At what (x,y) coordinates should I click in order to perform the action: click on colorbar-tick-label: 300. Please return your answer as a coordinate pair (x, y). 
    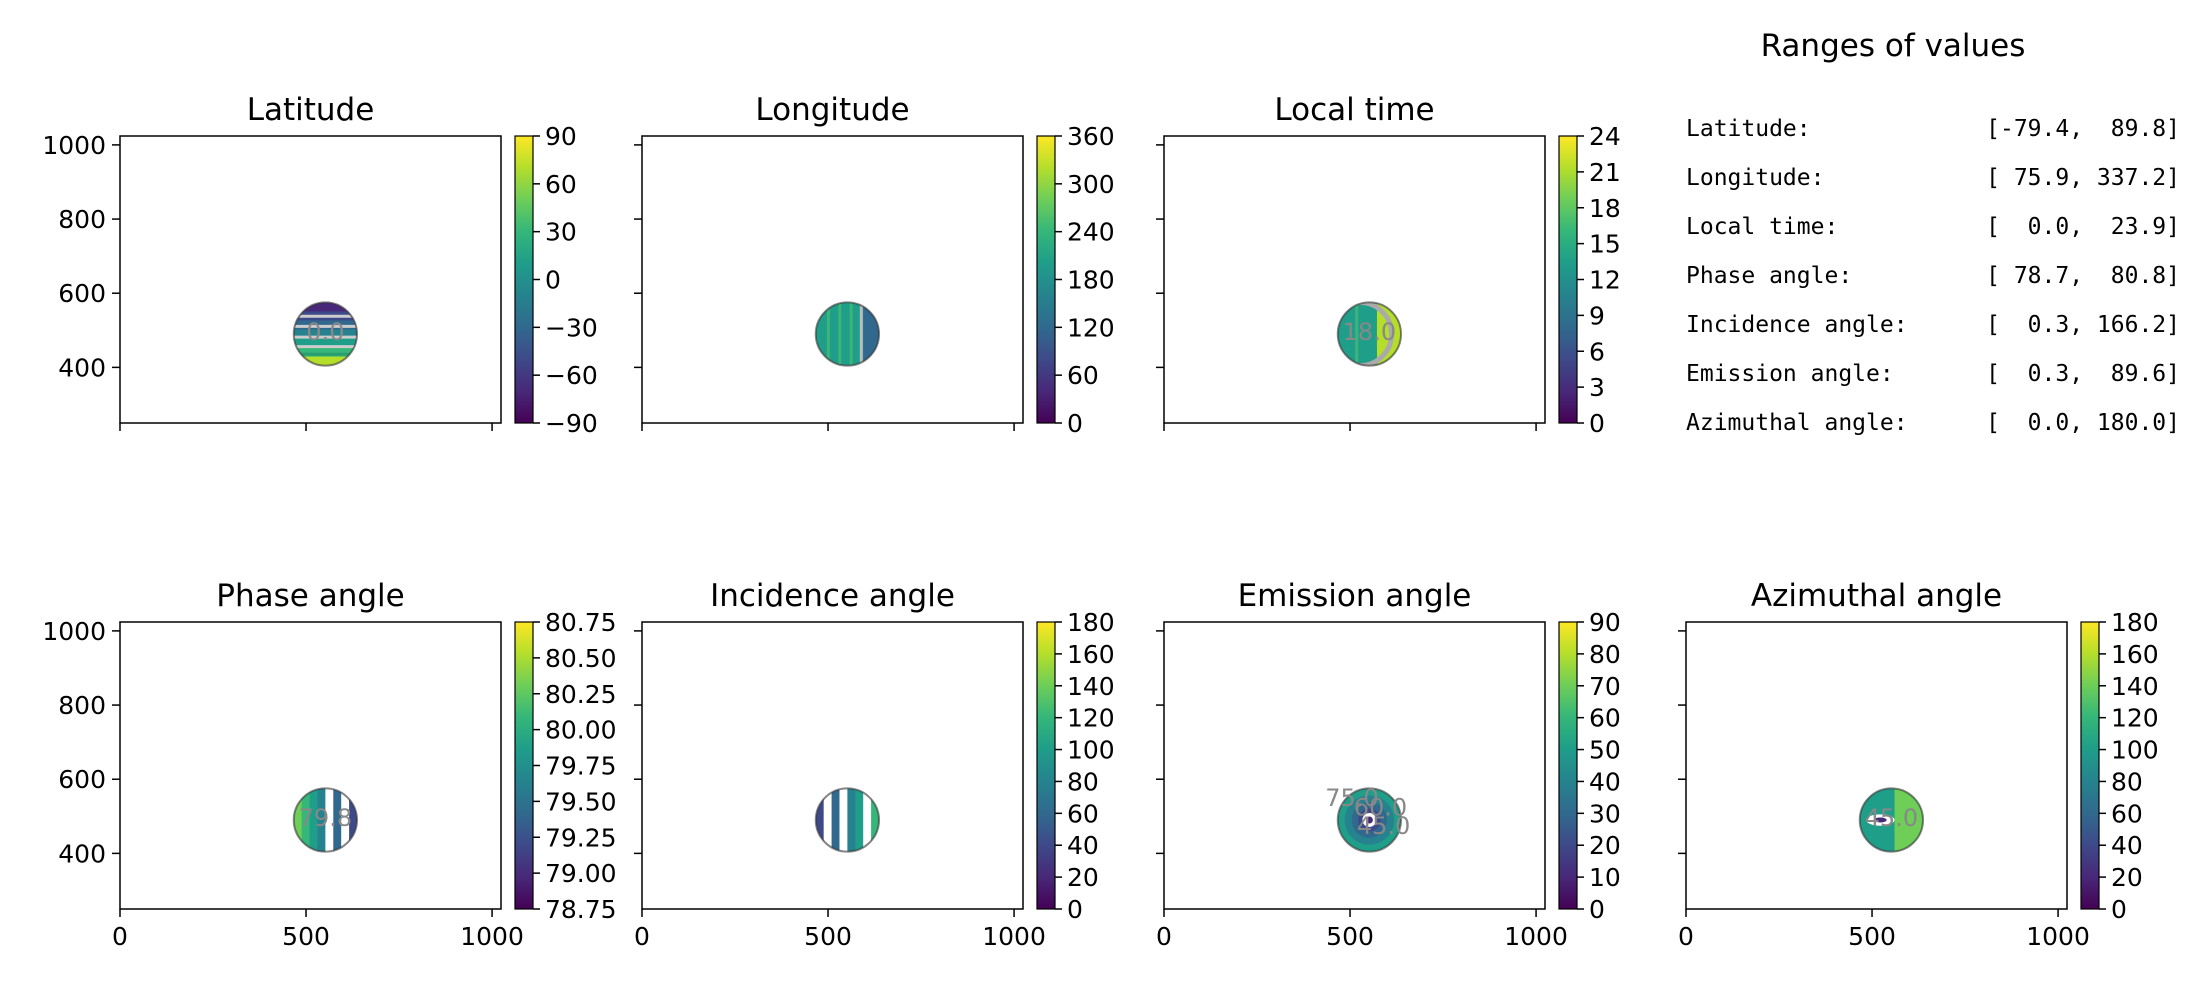
    Looking at the image, I should click on (1091, 184).